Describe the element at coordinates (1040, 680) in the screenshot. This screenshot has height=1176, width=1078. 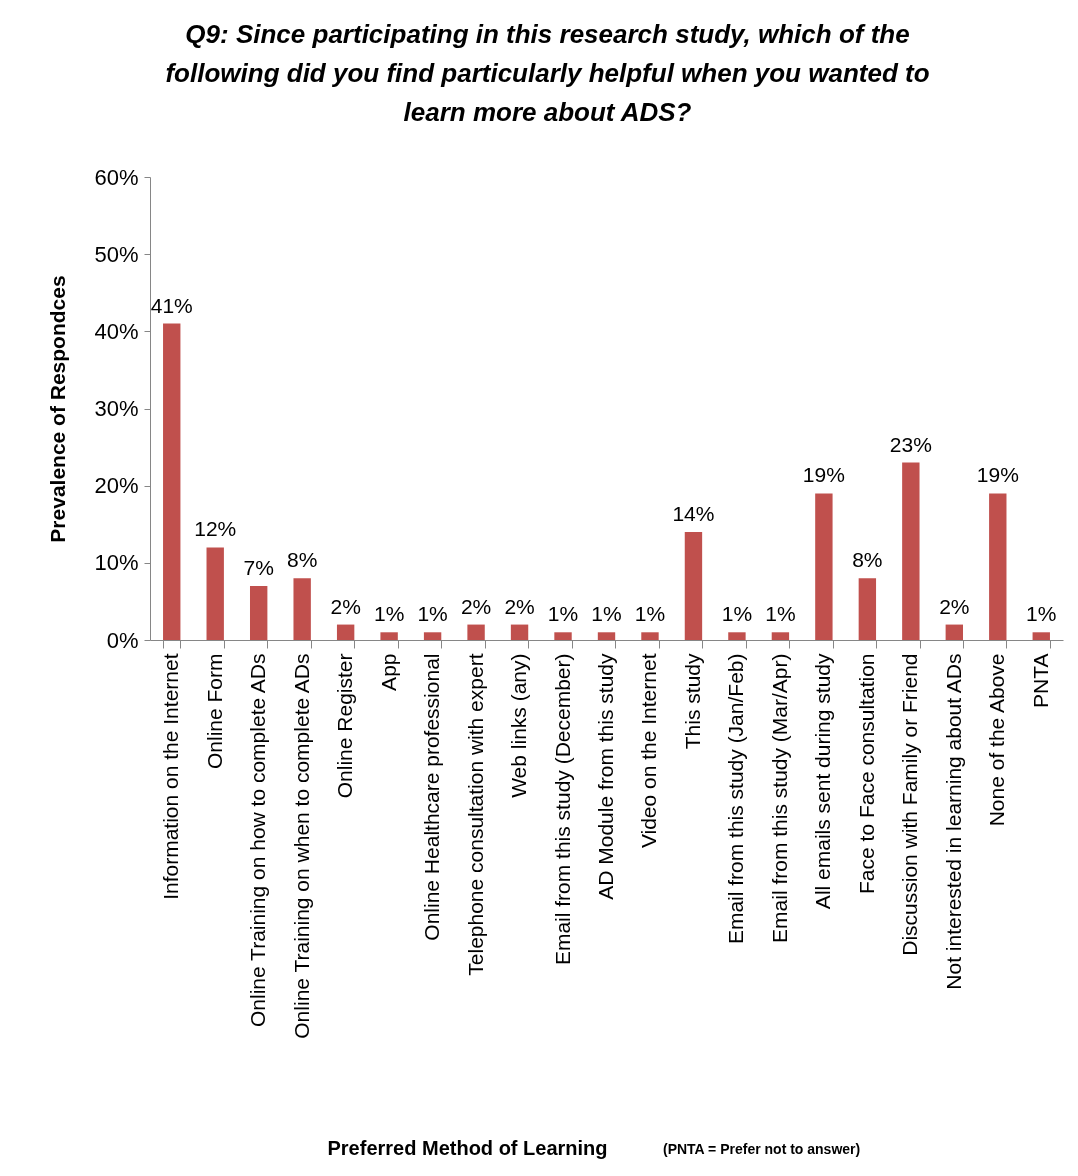
I see `x-tick-label: PNTA` at that location.